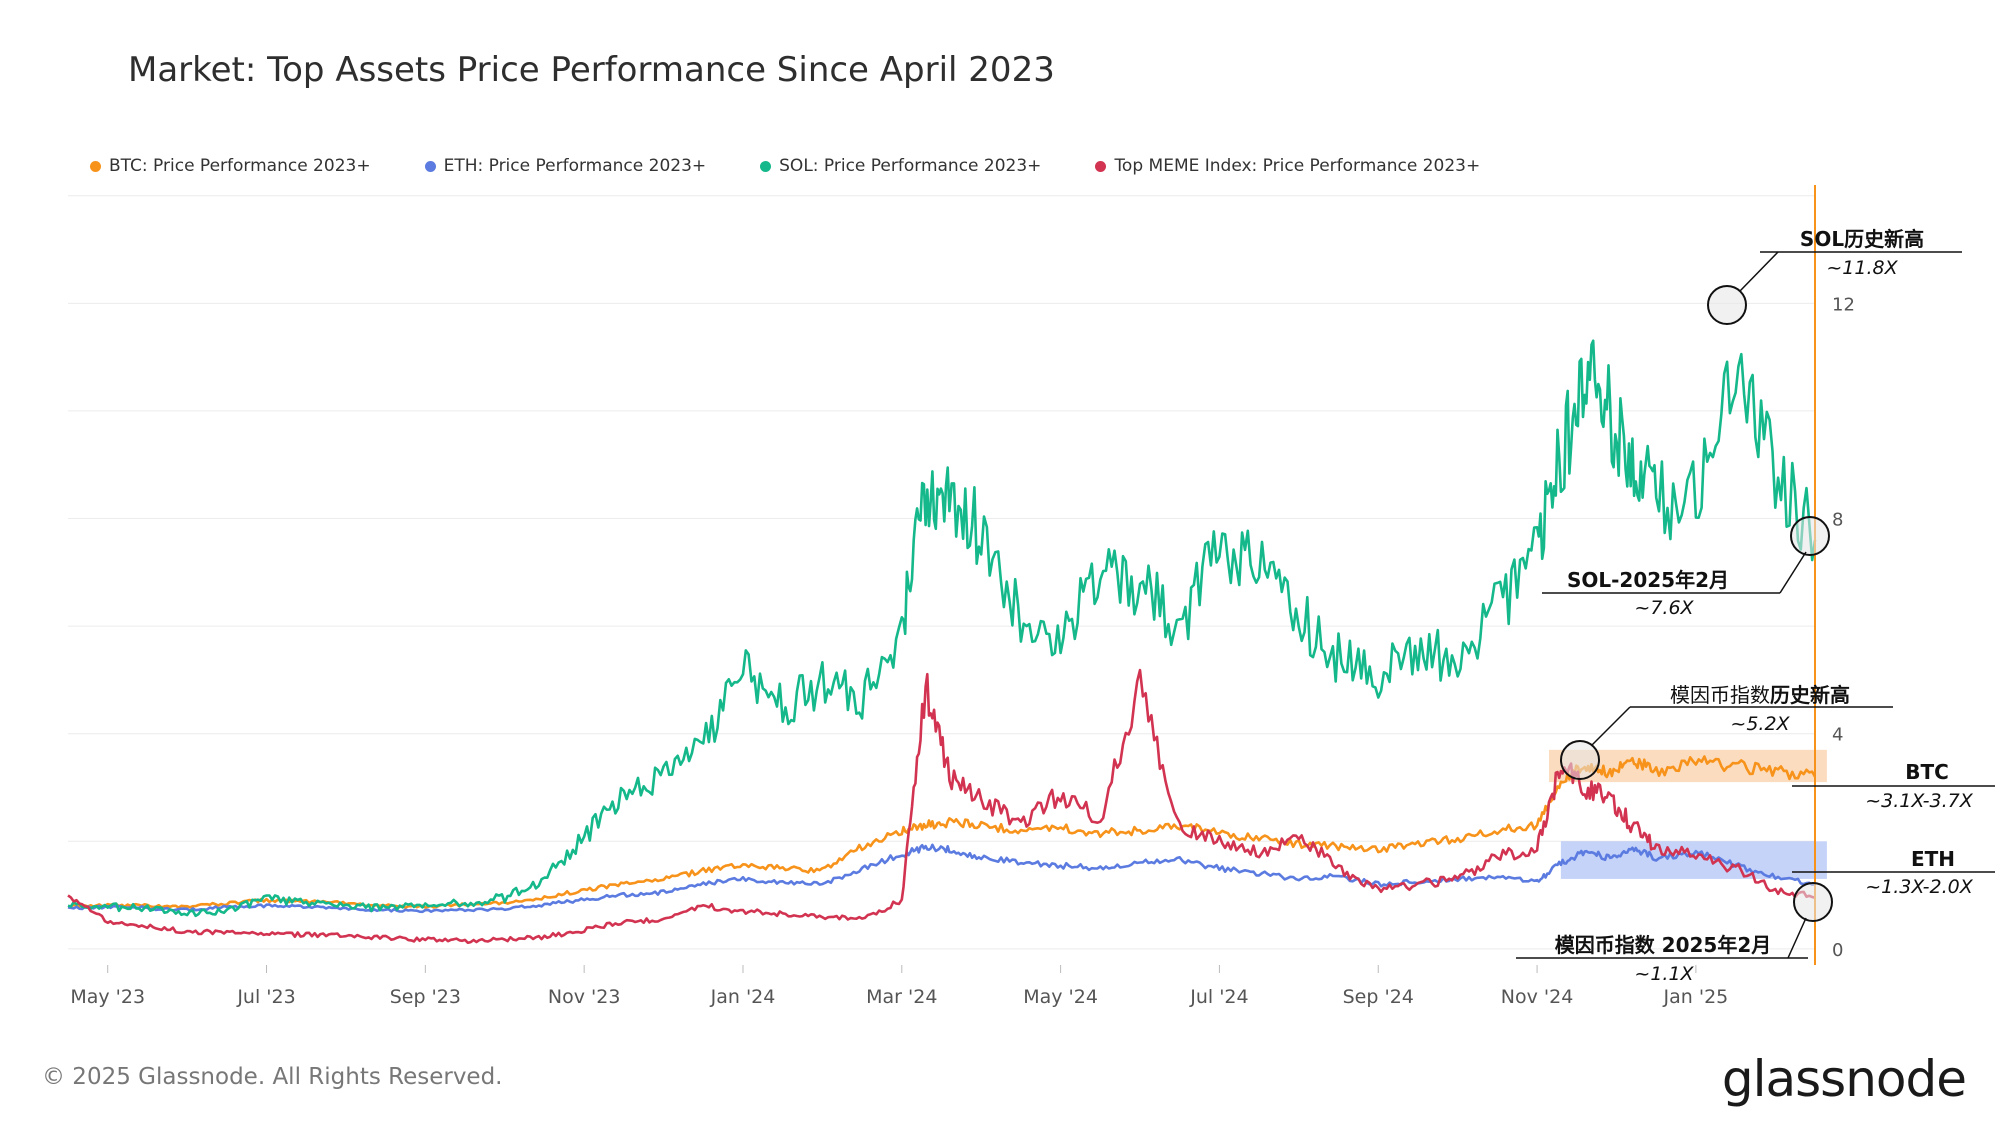 The image size is (2000, 1125). Describe the element at coordinates (1727, 305) in the screenshot. I see `sol-ath-marker` at that location.